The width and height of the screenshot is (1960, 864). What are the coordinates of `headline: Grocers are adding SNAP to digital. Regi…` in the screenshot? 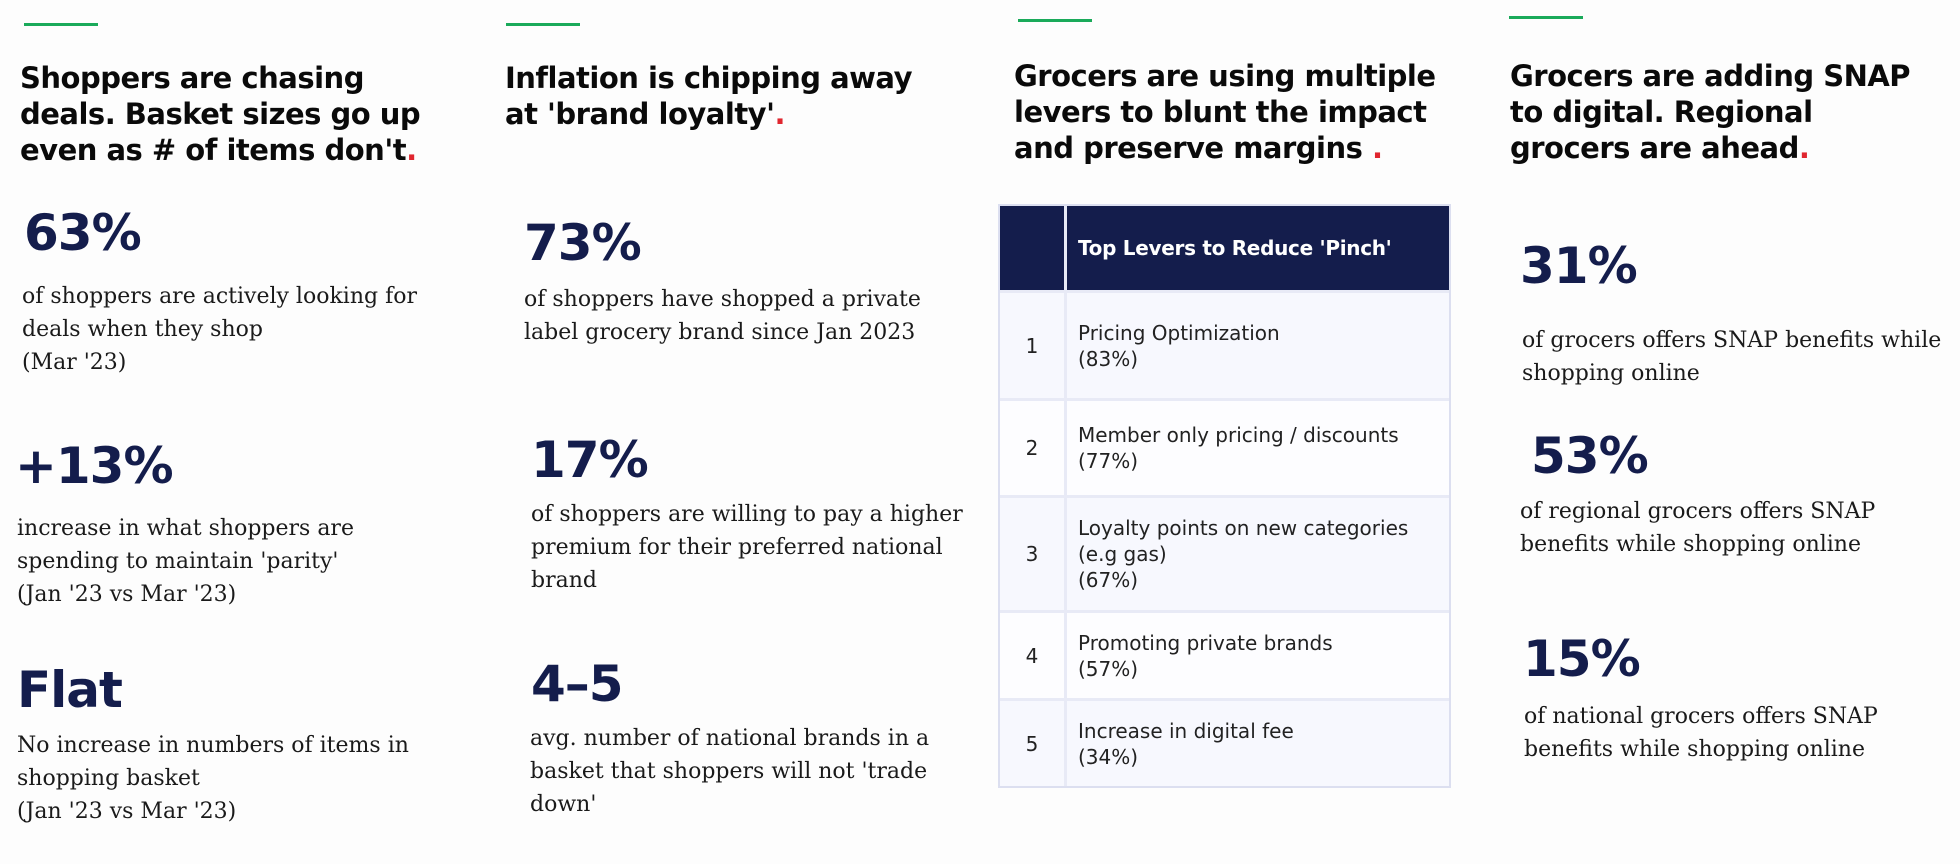 It's located at (1710, 112).